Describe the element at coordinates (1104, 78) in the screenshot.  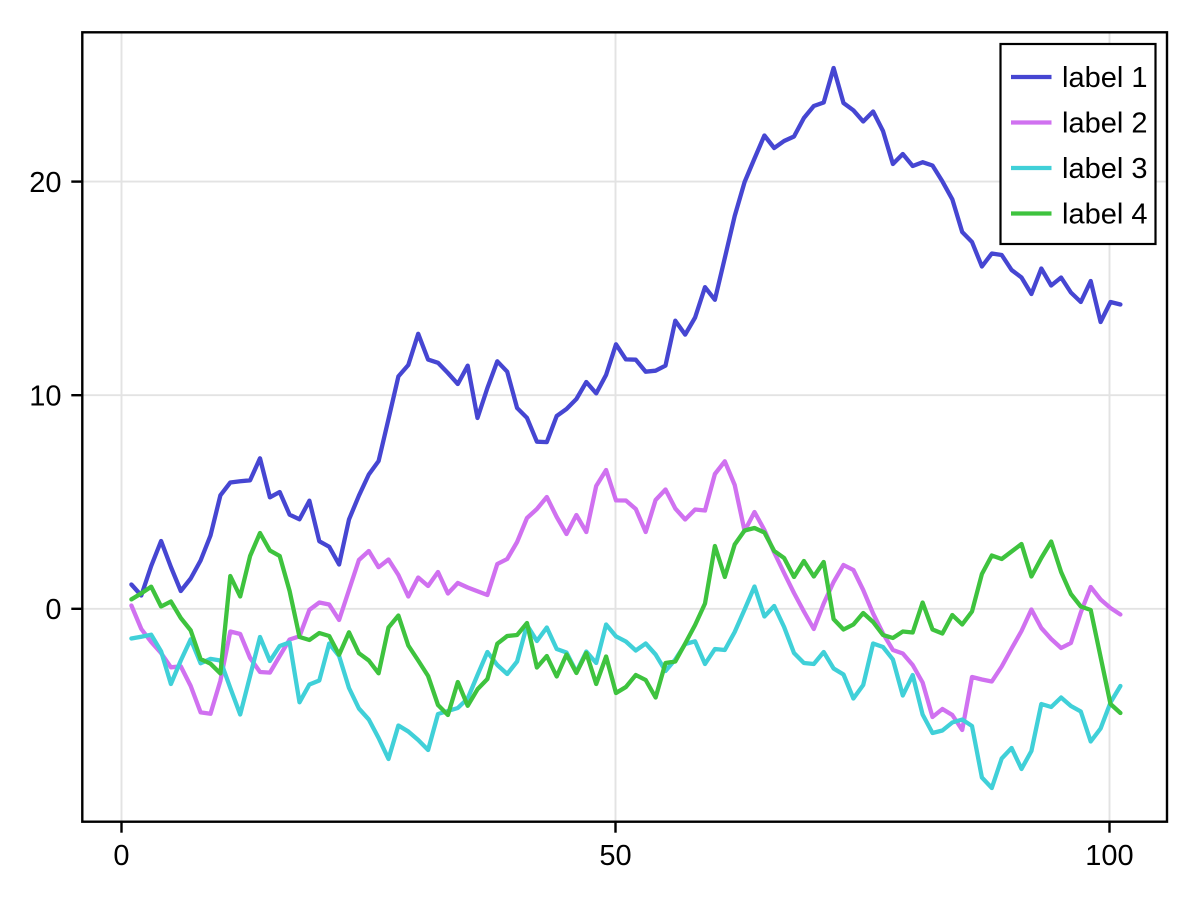
I see `svg-text: label 1` at that location.